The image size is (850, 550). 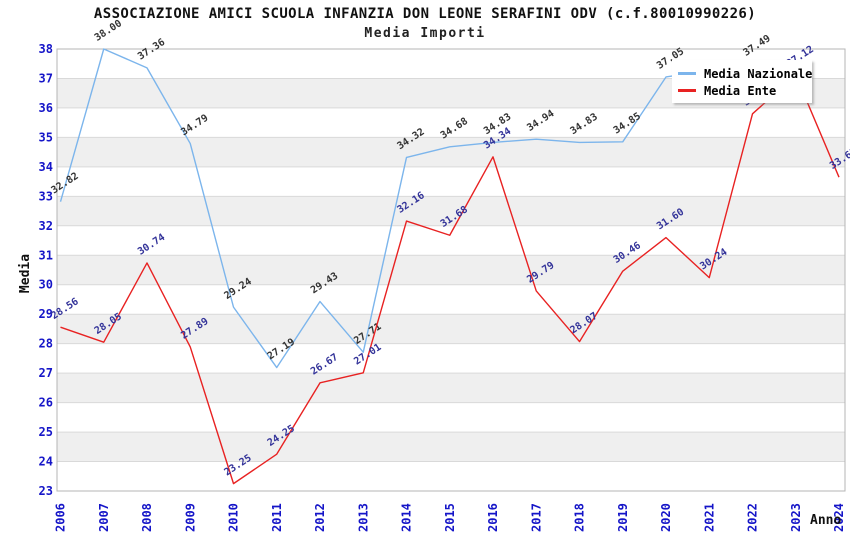 What do you see at coordinates (46, 196) in the screenshot?
I see `y-tick-label: 33` at bounding box center [46, 196].